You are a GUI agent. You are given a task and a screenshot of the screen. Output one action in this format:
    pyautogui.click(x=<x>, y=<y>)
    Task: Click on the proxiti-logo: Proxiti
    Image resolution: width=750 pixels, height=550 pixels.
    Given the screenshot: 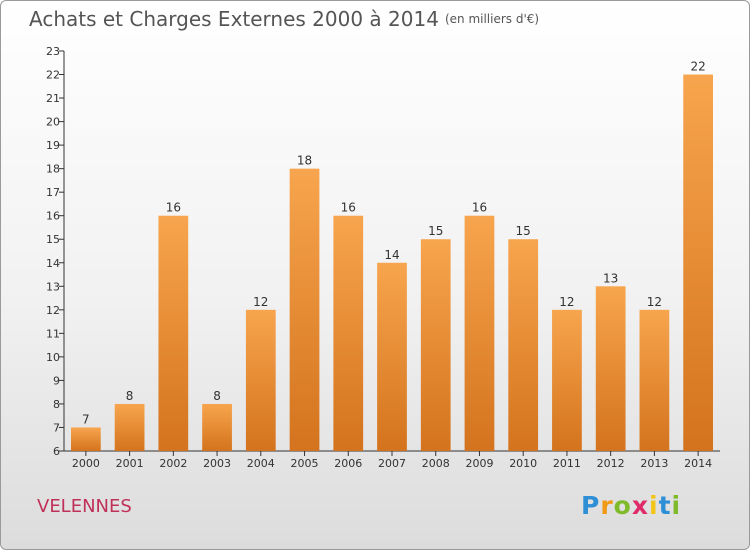 What is the action you would take?
    pyautogui.click(x=631, y=505)
    